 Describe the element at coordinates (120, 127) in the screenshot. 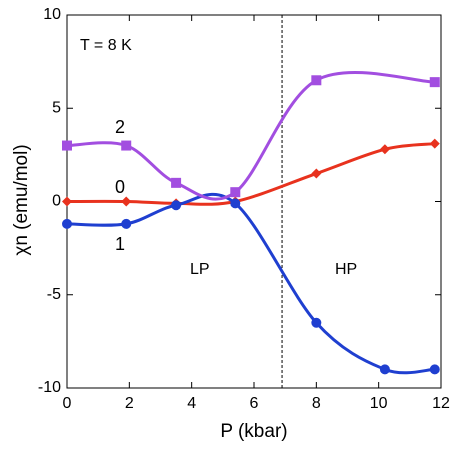

I see `series-label: 2` at that location.